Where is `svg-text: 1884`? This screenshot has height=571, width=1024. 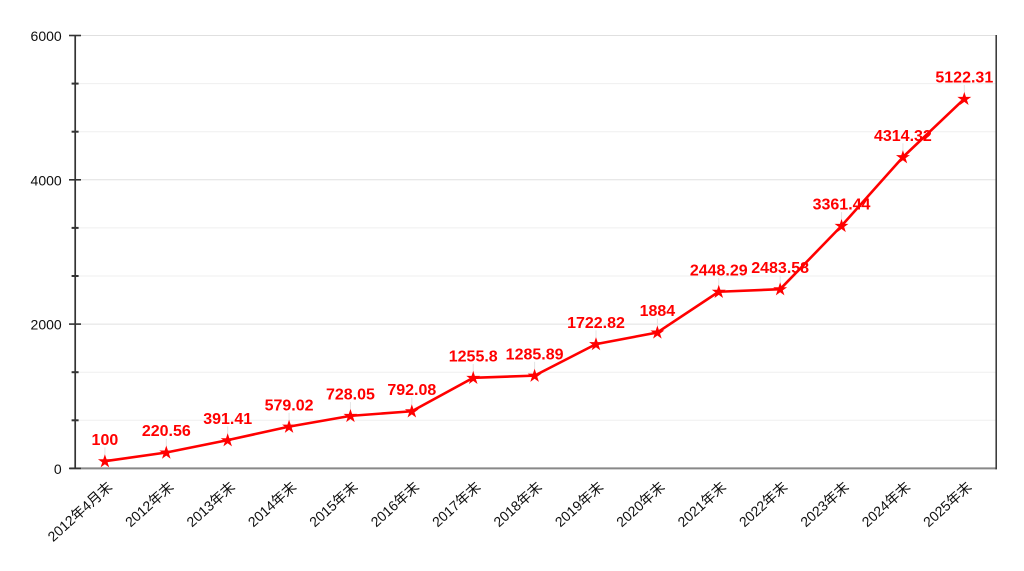
svg-text: 1884 is located at coordinates (658, 311).